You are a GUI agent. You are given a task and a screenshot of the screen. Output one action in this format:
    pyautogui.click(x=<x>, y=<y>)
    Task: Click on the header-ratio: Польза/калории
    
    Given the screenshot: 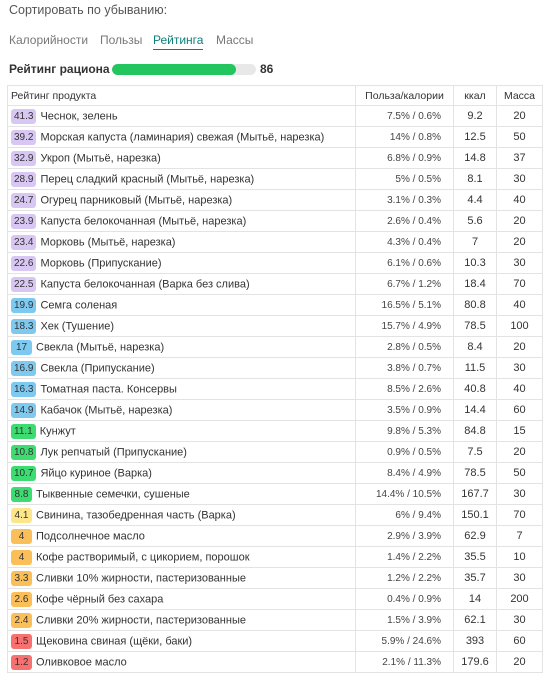 What is the action you would take?
    pyautogui.click(x=404, y=95)
    